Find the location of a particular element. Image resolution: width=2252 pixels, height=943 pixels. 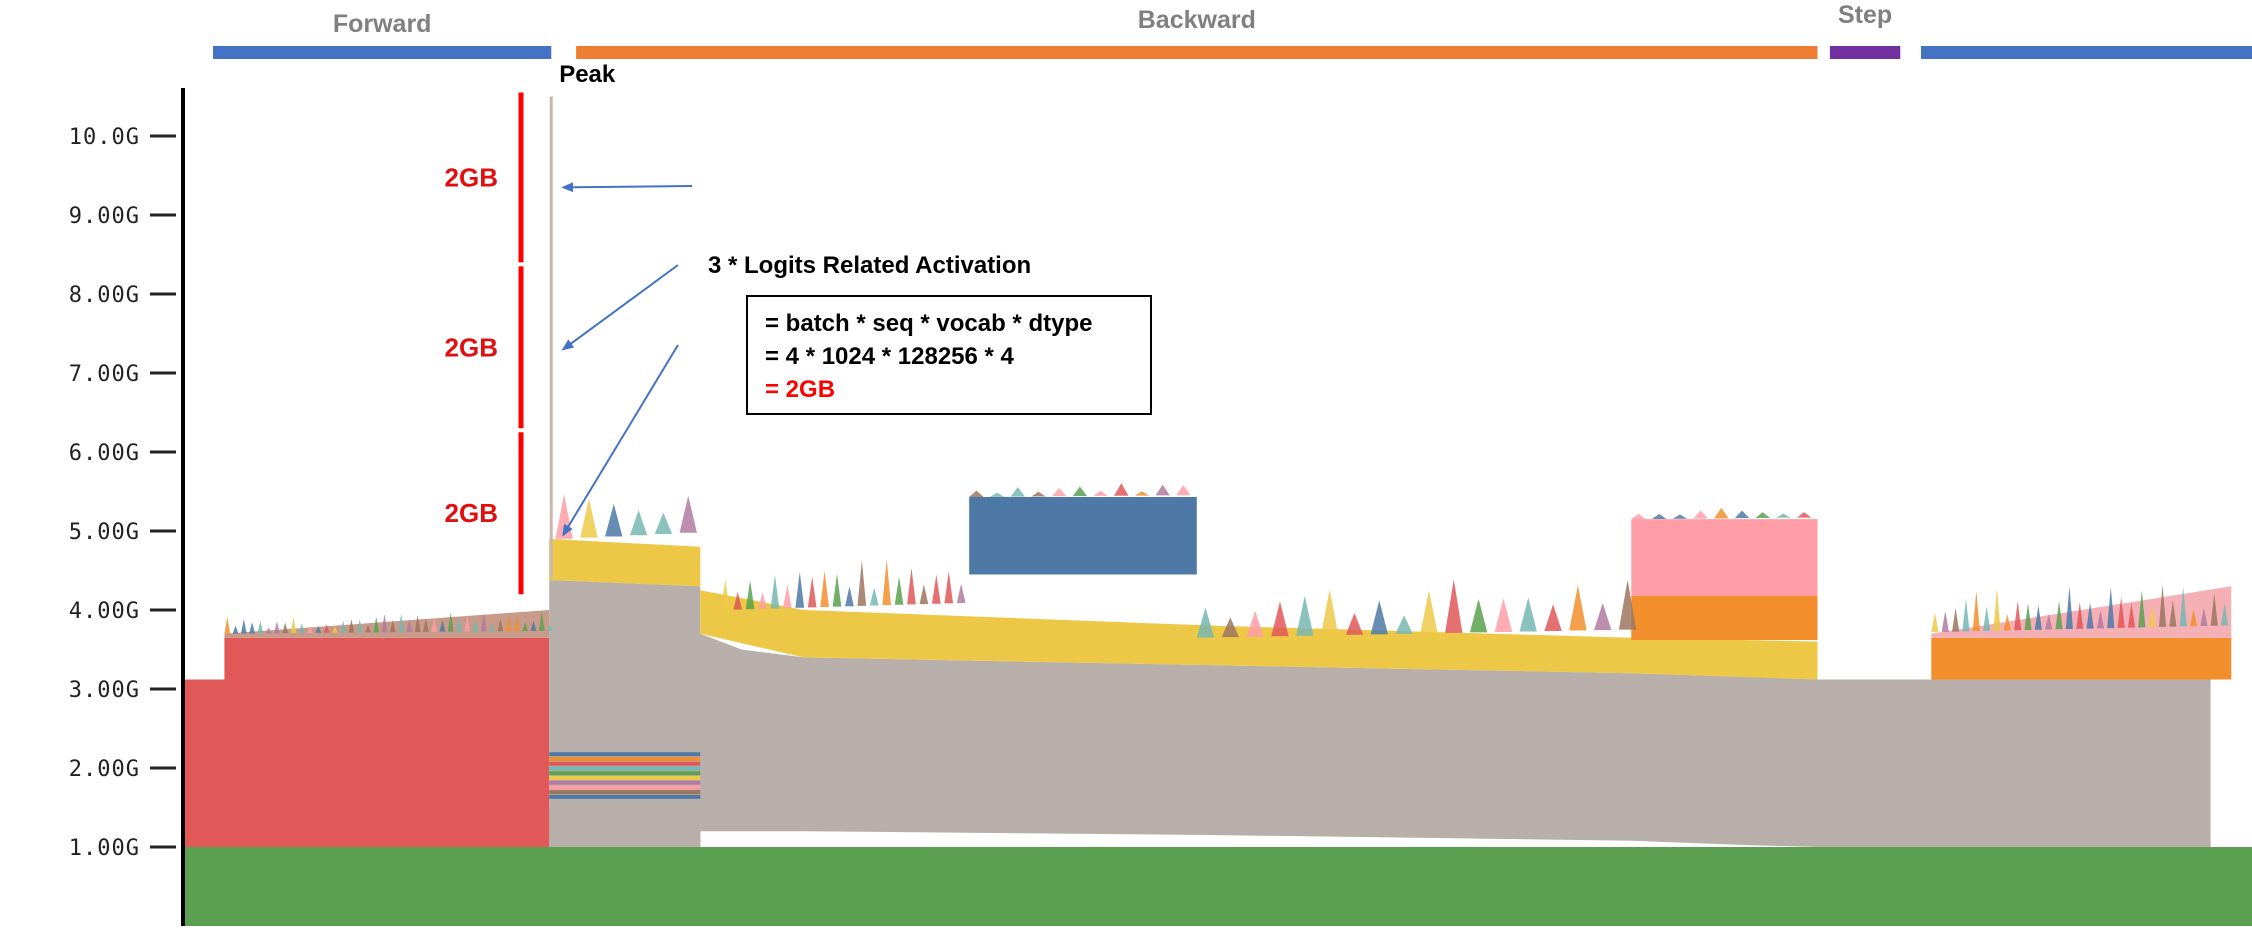

band-forward-block is located at coordinates (366, 763).